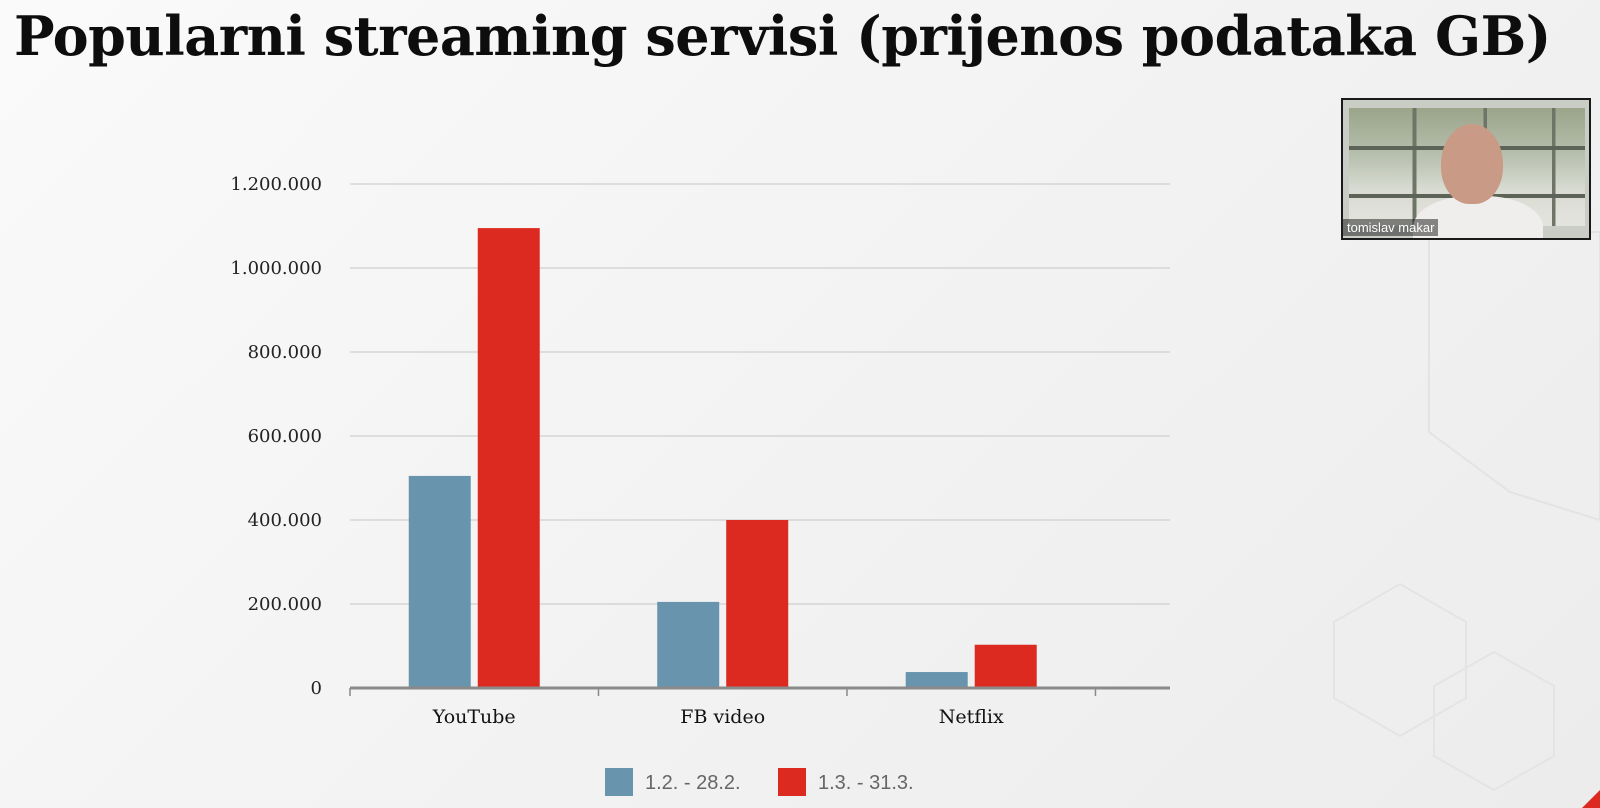 Image resolution: width=1600 pixels, height=808 pixels. What do you see at coordinates (276, 184) in the screenshot?
I see `y-tick-label: 1.200.000` at bounding box center [276, 184].